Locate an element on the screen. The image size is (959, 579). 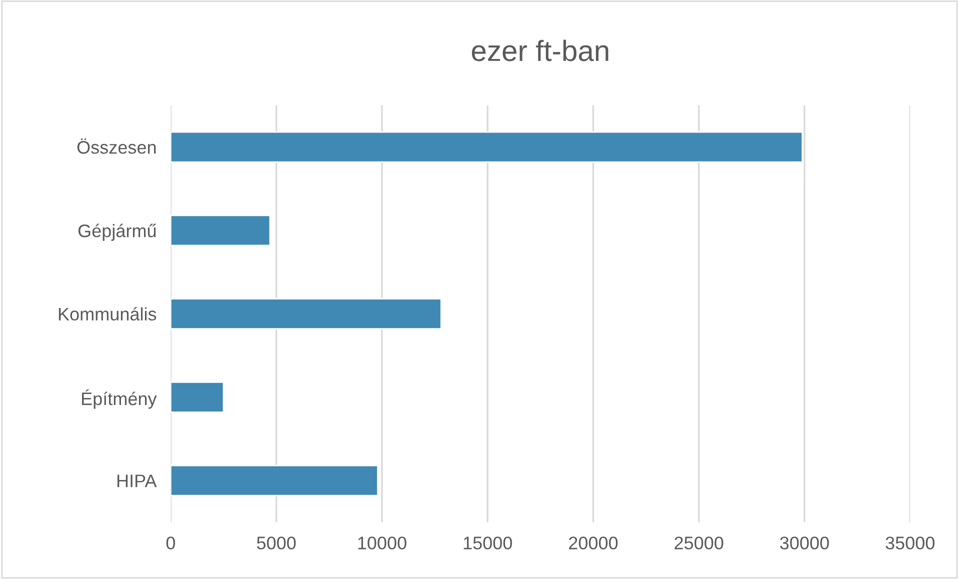
y-tick-label: Építmény is located at coordinates (119, 399).